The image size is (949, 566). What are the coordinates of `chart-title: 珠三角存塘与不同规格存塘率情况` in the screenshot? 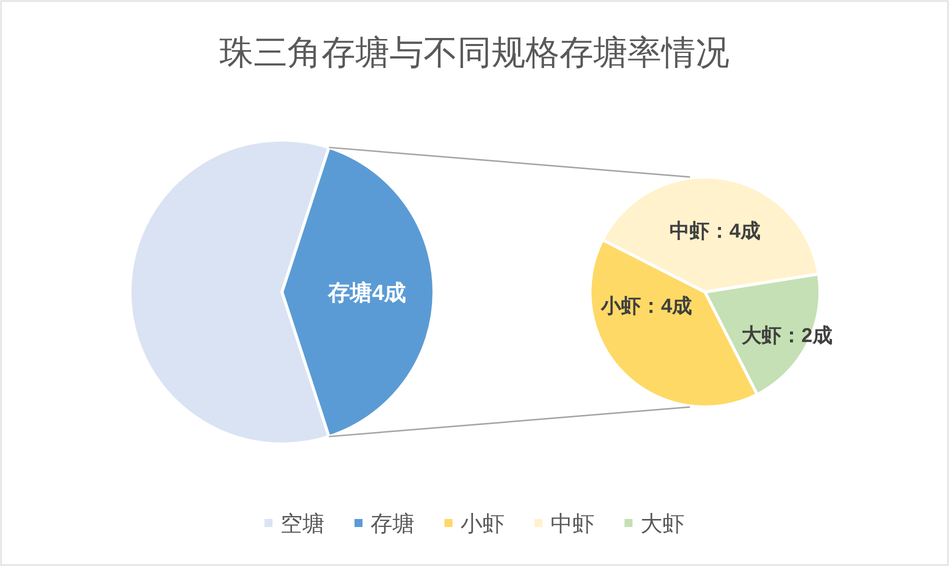 It's located at (475, 53).